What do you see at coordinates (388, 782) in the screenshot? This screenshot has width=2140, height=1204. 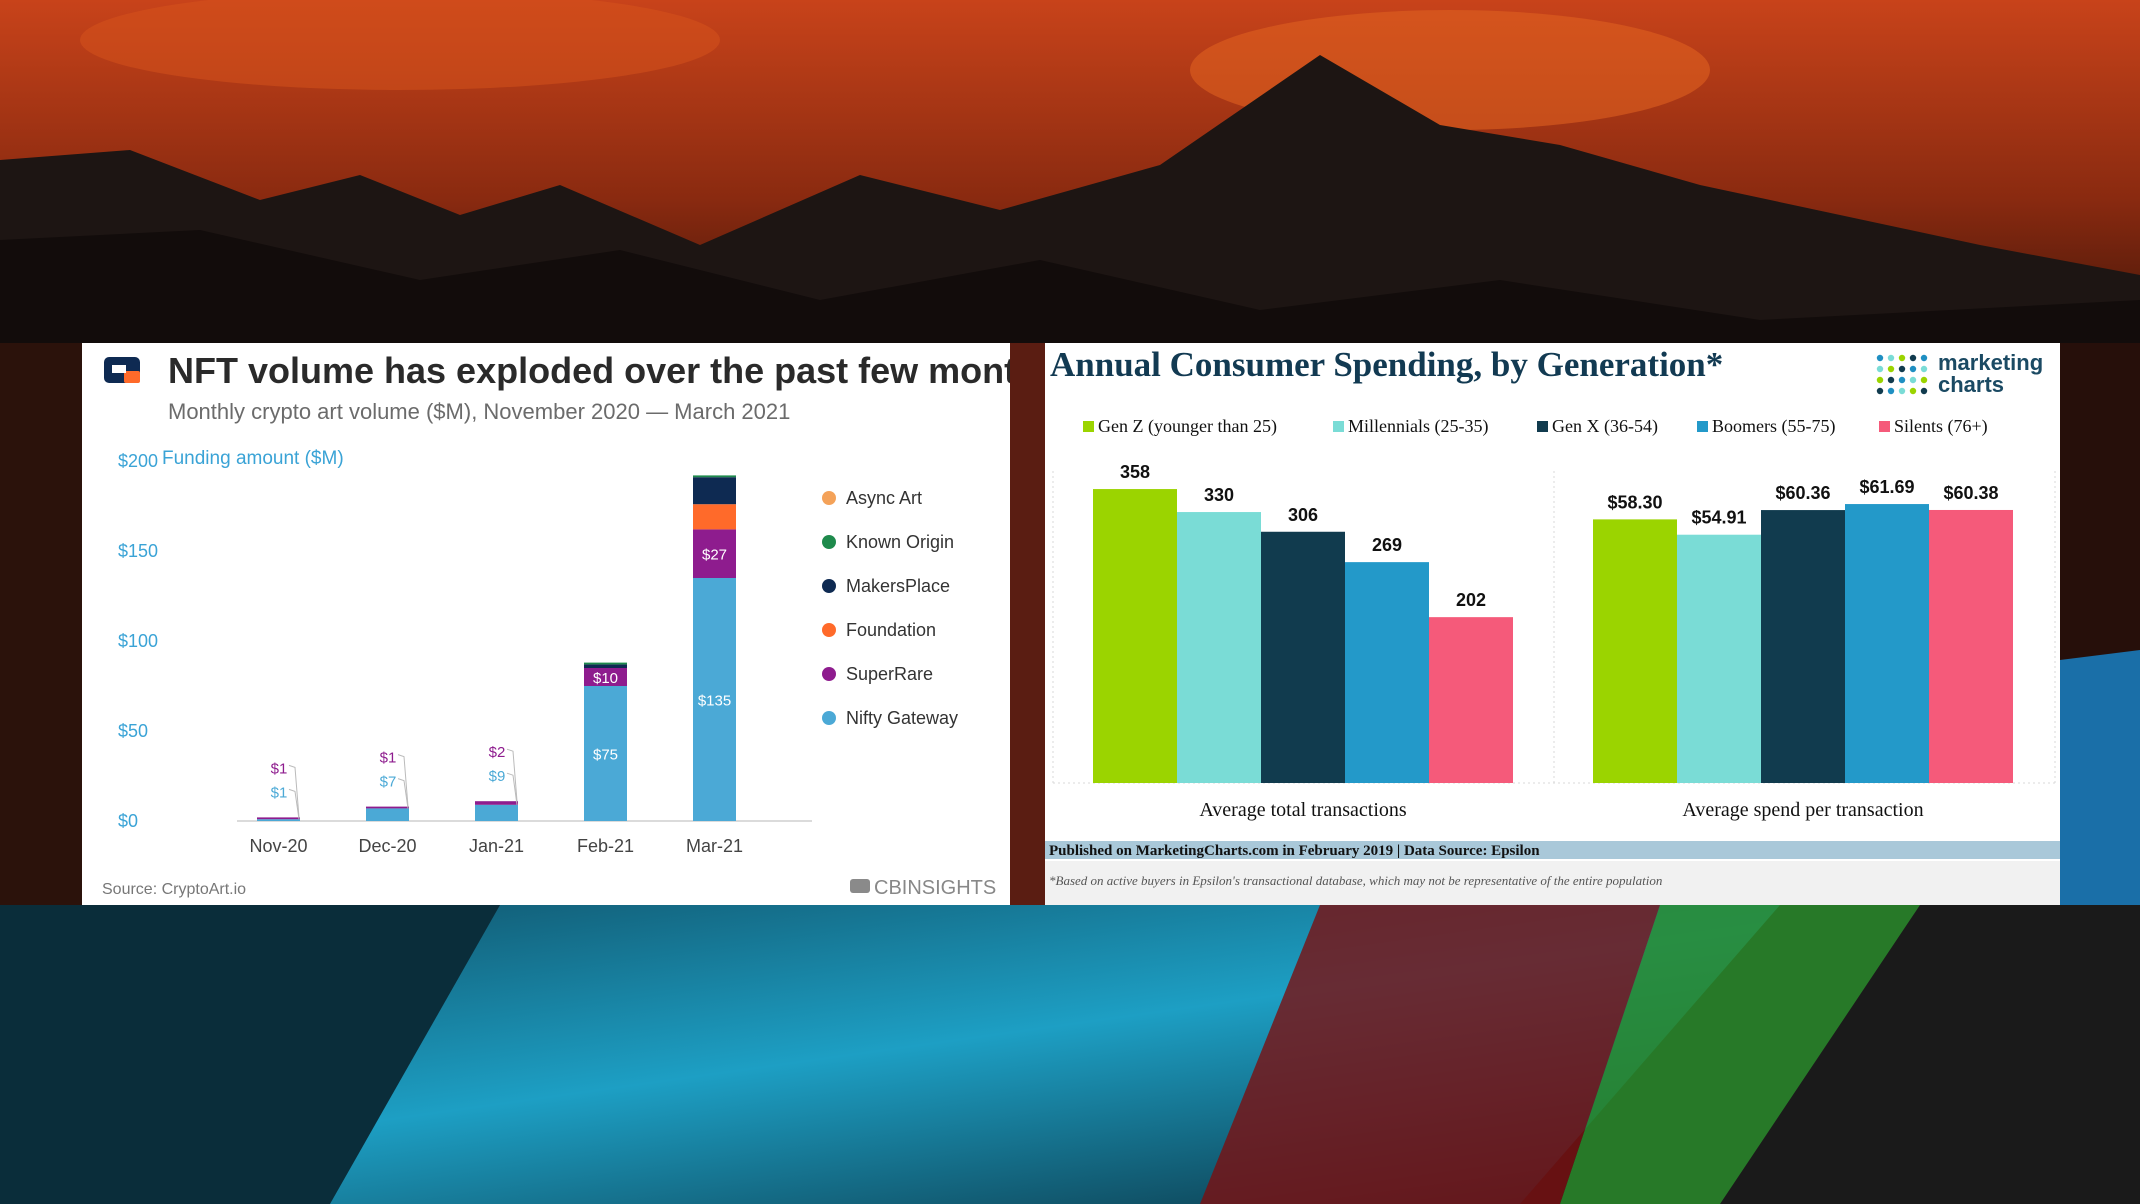 I see `data-label: $7` at bounding box center [388, 782].